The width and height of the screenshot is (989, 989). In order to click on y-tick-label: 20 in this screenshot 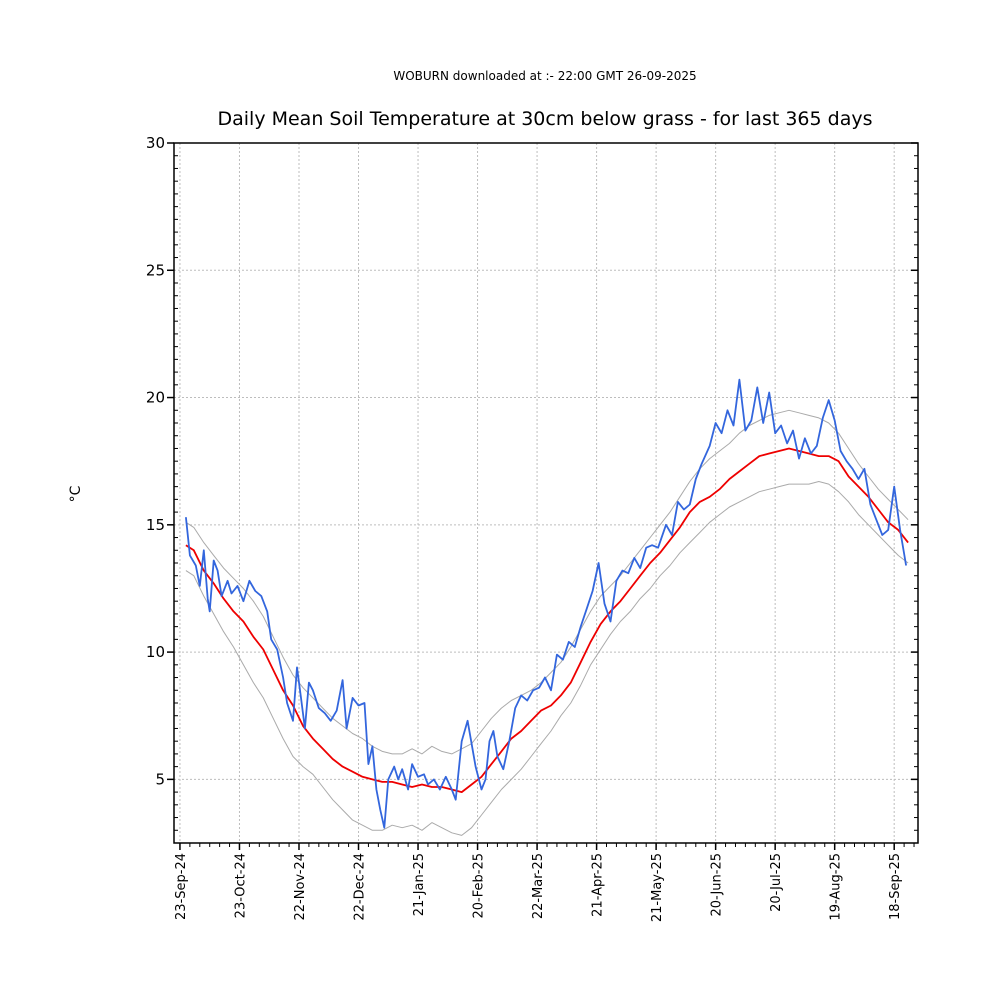, I will do `click(155, 398)`.